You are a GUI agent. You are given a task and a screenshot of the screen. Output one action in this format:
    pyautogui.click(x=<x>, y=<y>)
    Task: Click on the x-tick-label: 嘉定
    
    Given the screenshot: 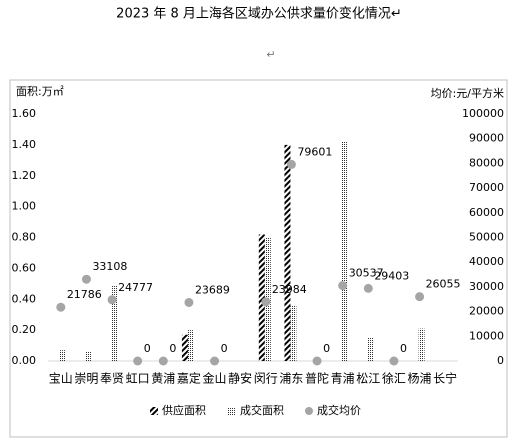 What is the action you would take?
    pyautogui.click(x=189, y=378)
    